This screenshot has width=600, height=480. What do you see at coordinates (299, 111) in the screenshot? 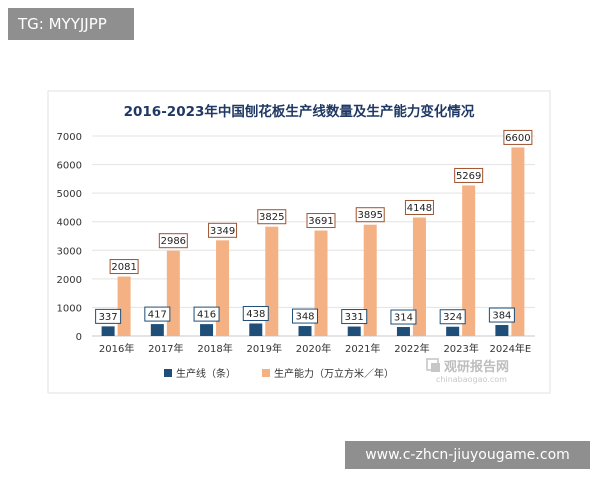
I see `chart-title: 2016-2023年中国刨花板生产线数量及生产能力变化情况` at bounding box center [299, 111].